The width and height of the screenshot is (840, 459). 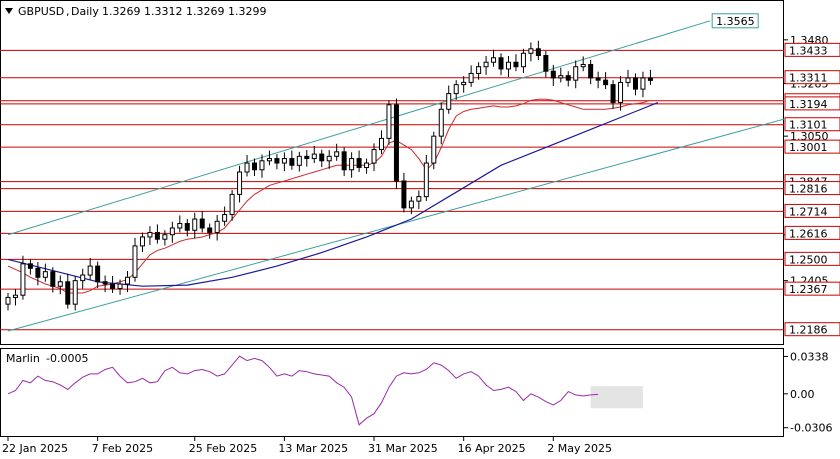 I want to click on channel-label-box, so click(x=735, y=21).